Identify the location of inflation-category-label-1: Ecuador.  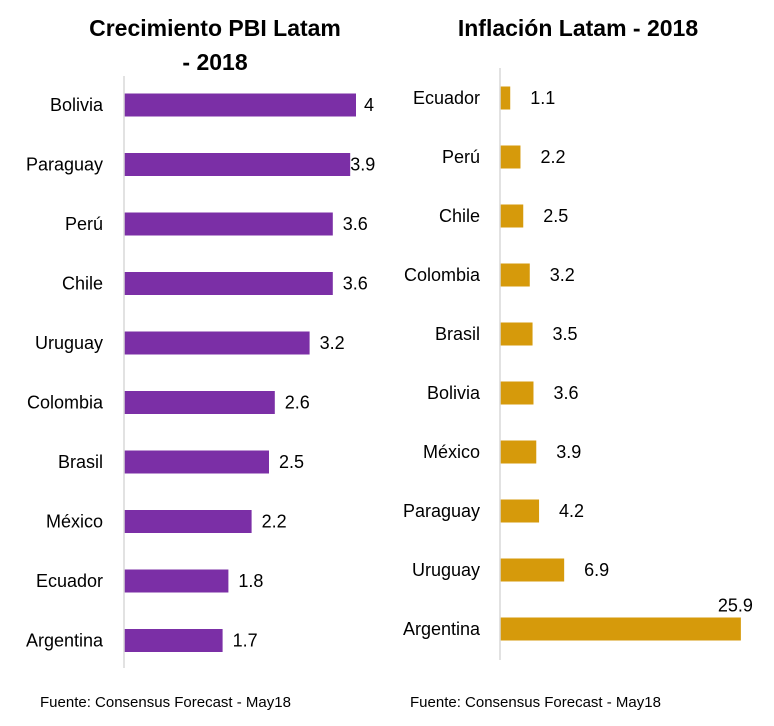
(446, 98).